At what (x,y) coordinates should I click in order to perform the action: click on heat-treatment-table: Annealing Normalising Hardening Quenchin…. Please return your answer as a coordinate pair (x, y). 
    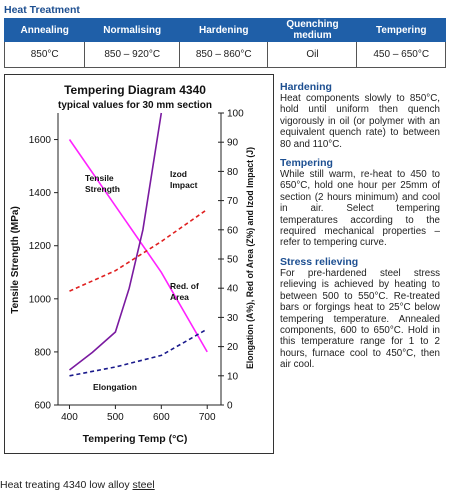
    Looking at the image, I should click on (224, 43).